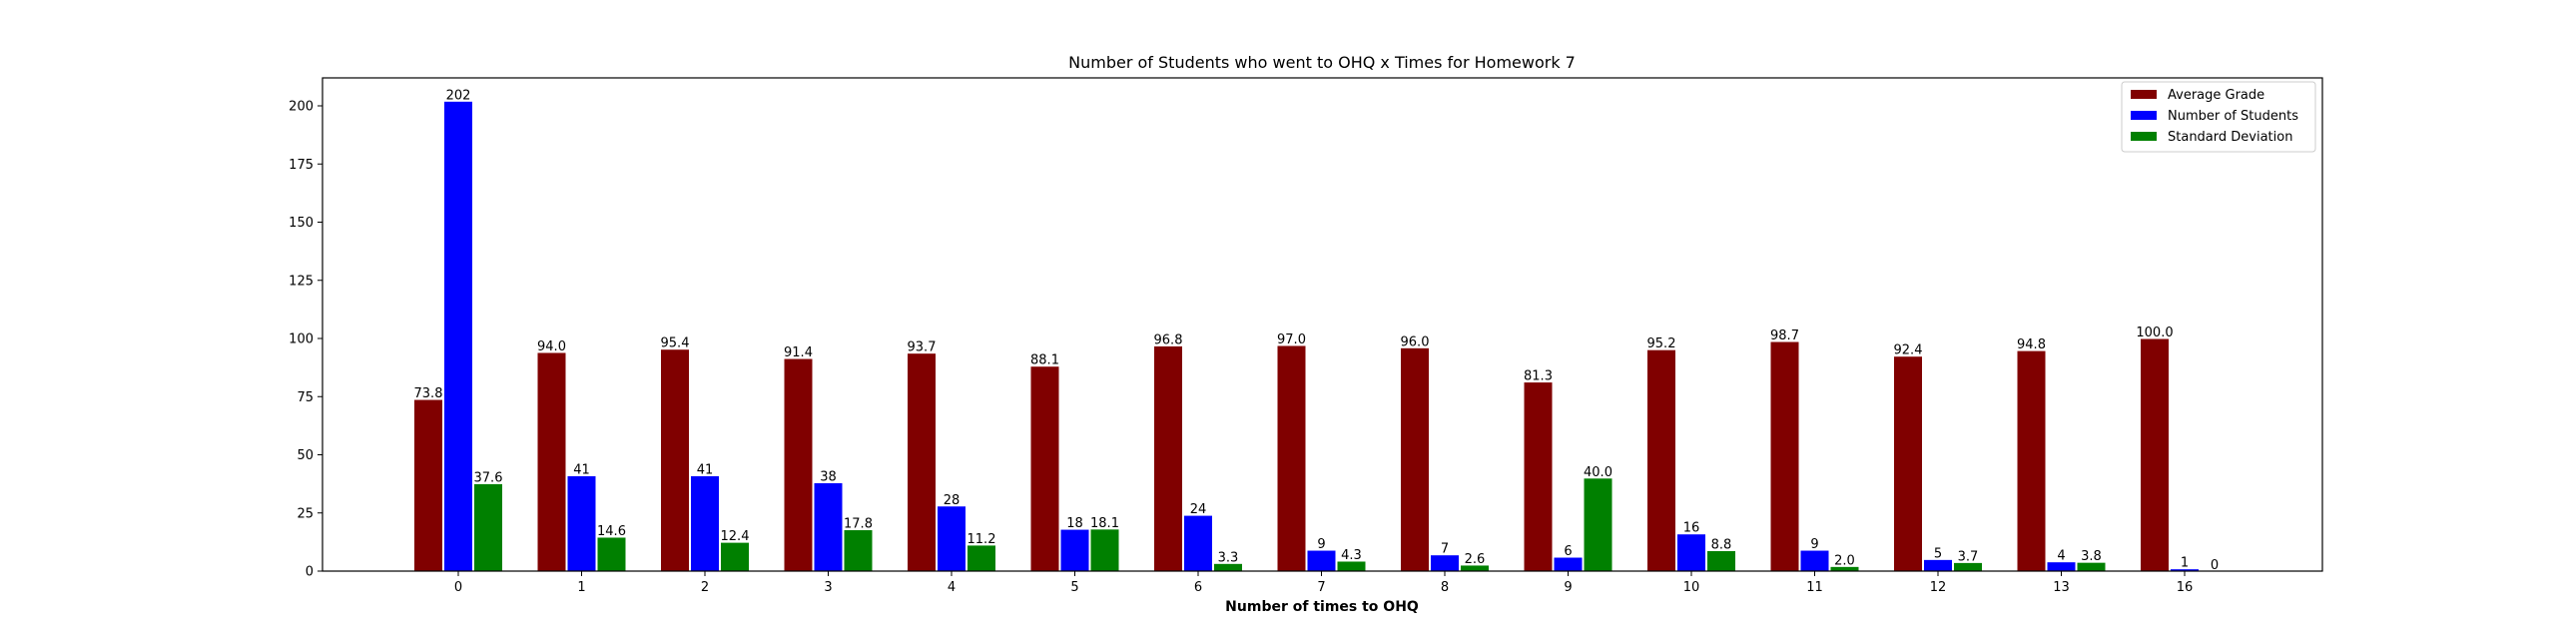 Image resolution: width=2576 pixels, height=643 pixels. What do you see at coordinates (1198, 510) in the screenshot?
I see `data-label: 24` at bounding box center [1198, 510].